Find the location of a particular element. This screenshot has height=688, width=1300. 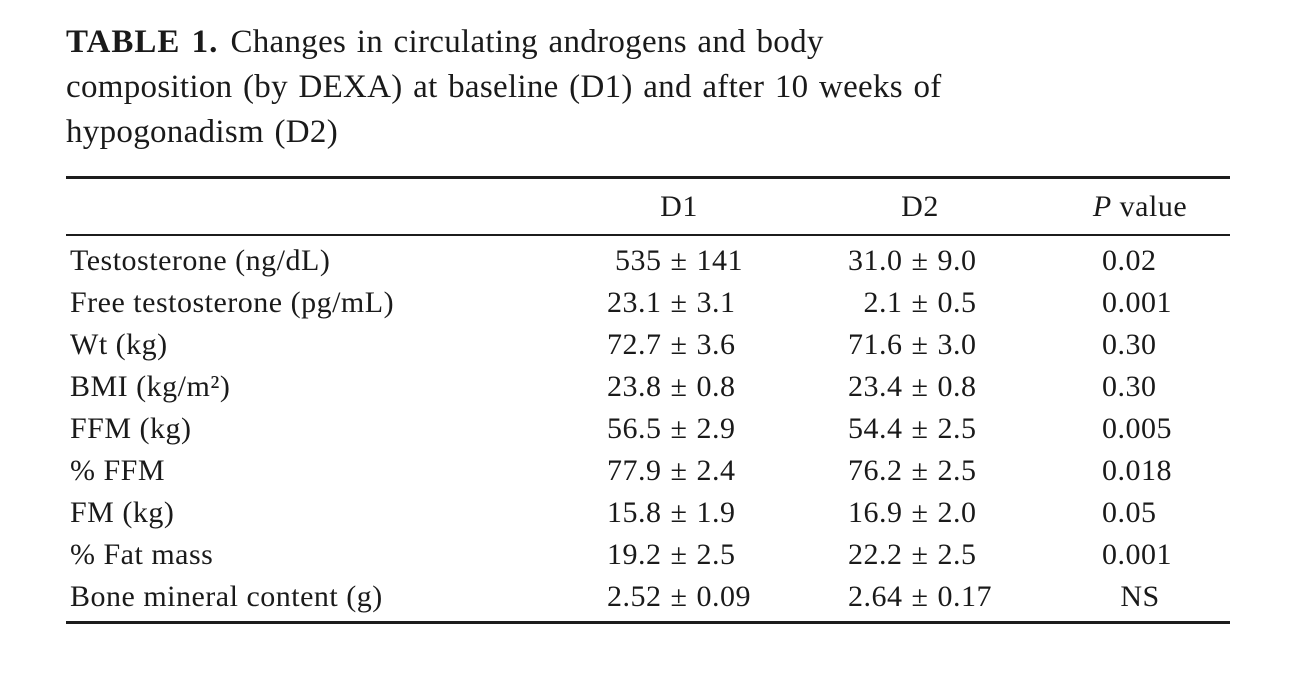

d1-value-cell: 56.5 ±2.9 is located at coordinates (679, 429).